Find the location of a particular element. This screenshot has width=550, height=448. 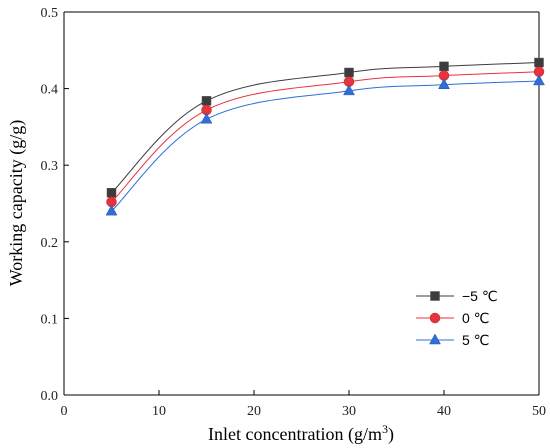

y-tick-label: 0.2 is located at coordinates (50, 243).